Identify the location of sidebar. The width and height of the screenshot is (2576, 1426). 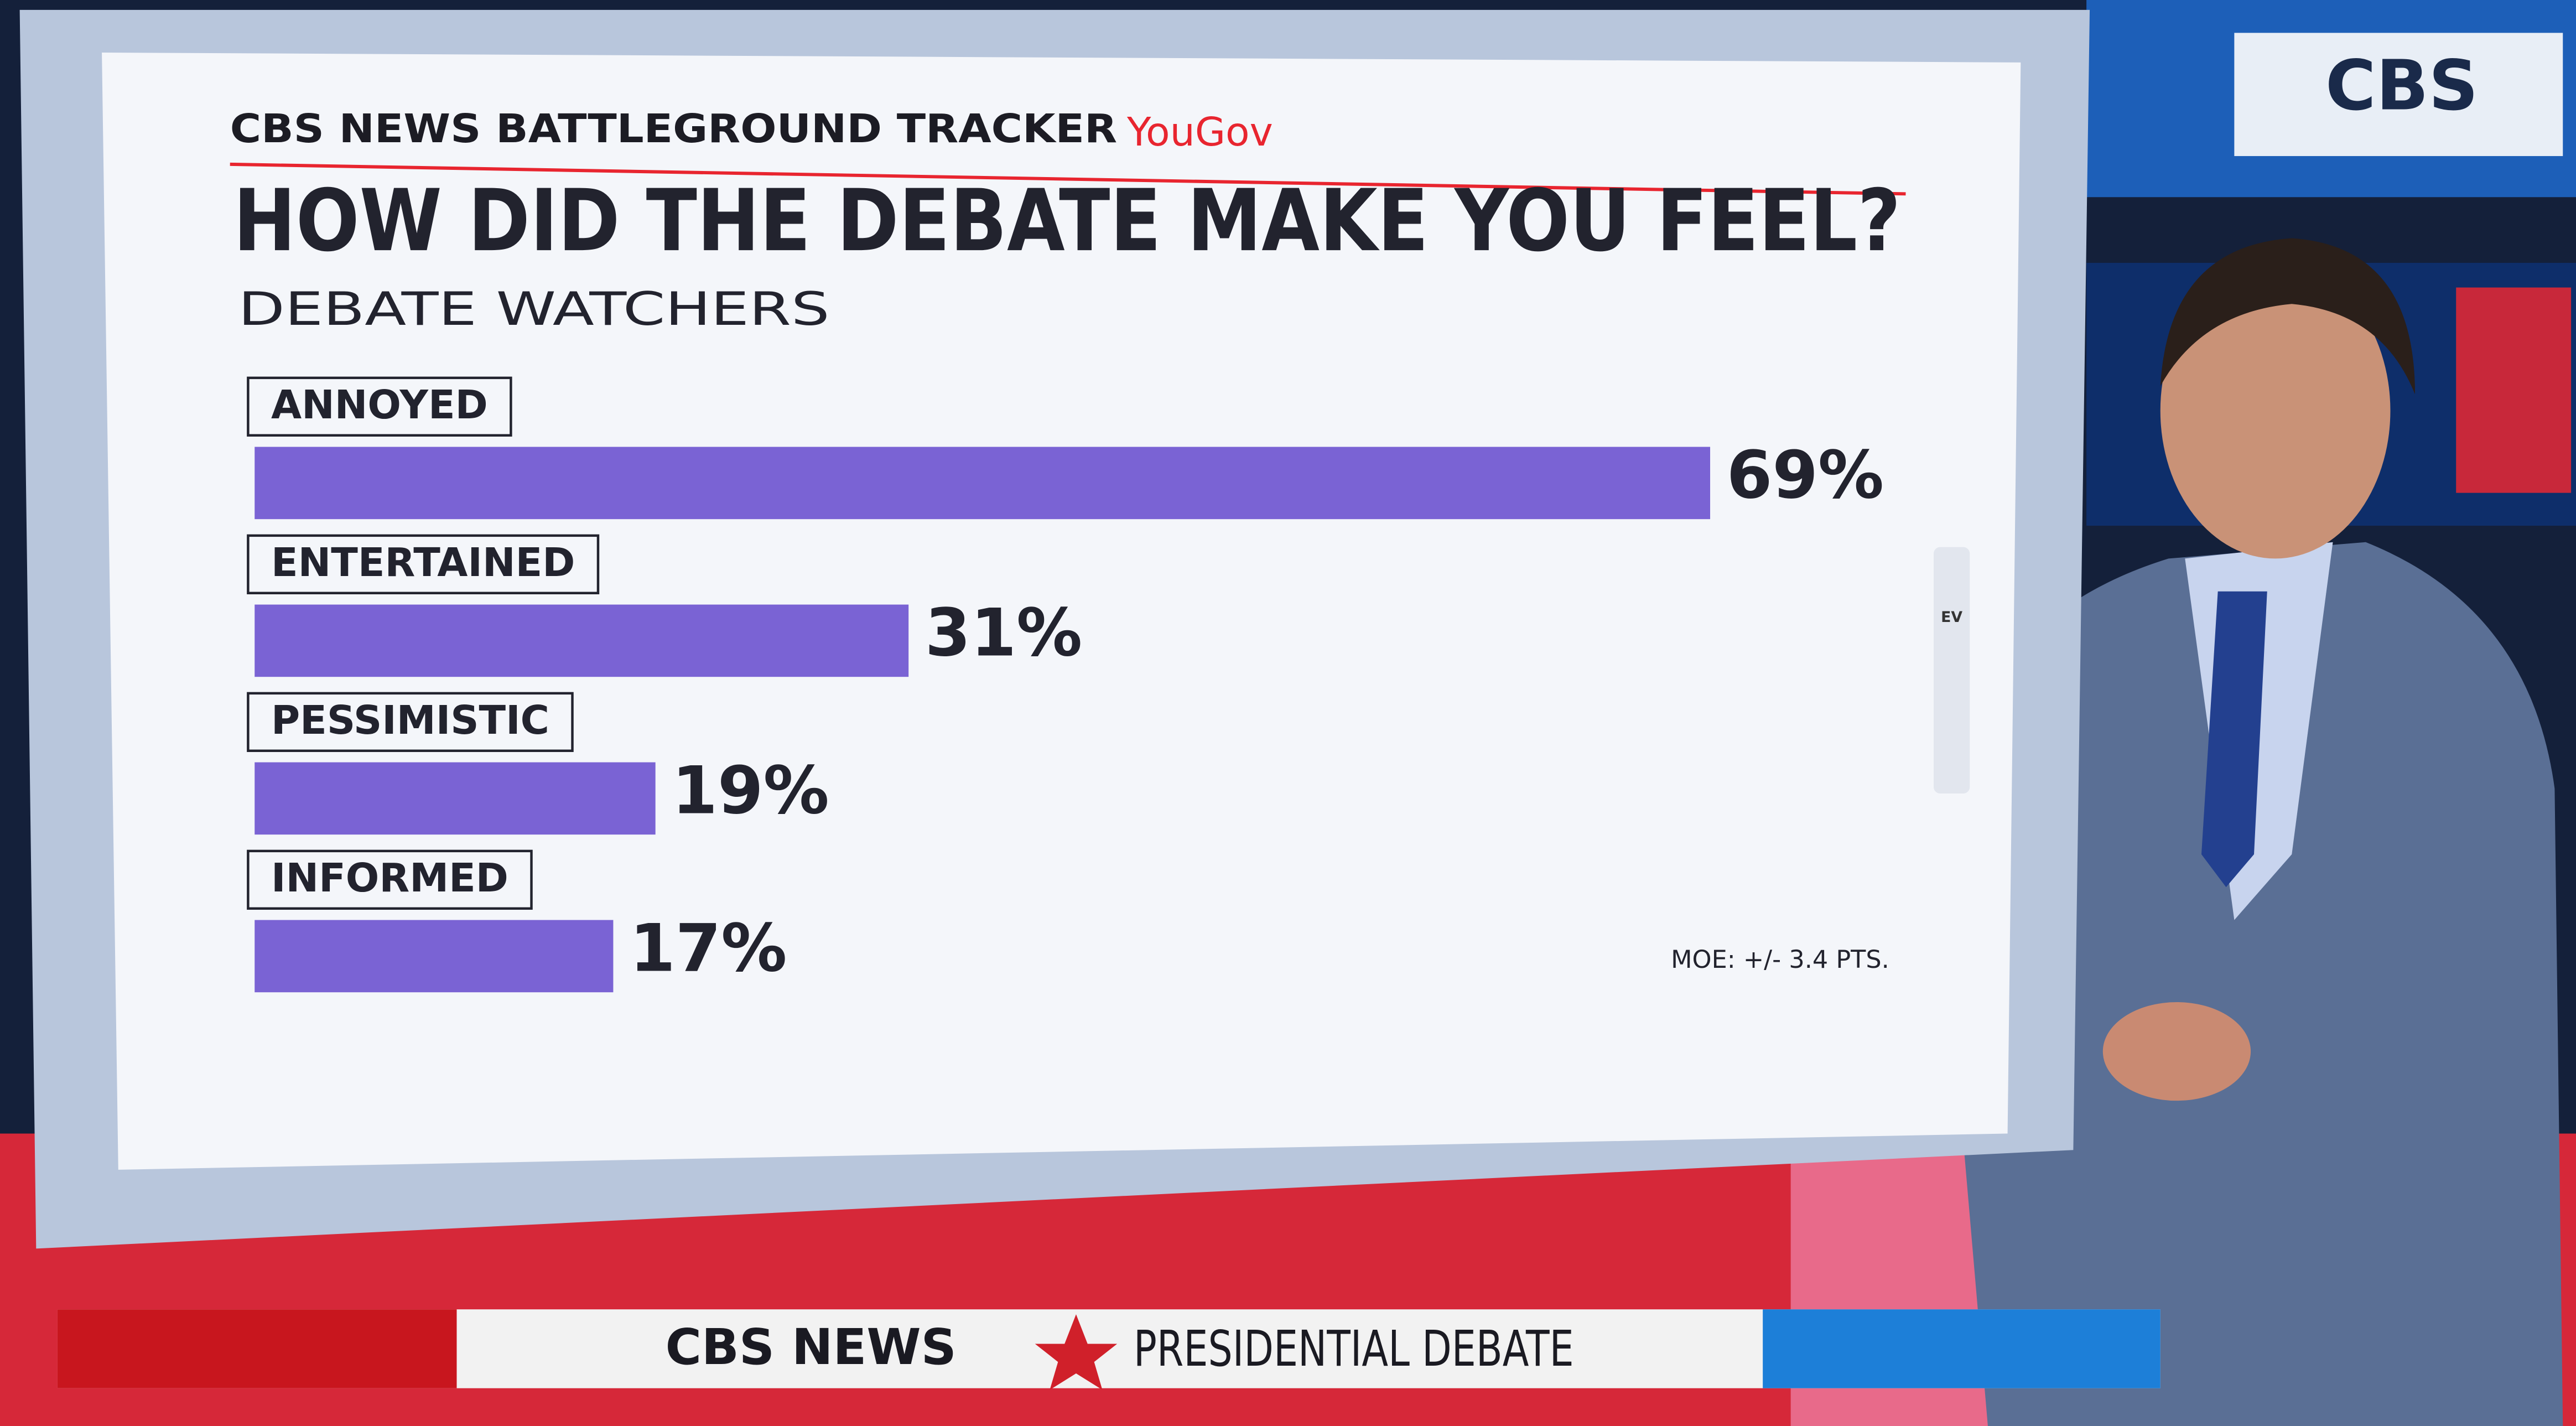
(1952, 670).